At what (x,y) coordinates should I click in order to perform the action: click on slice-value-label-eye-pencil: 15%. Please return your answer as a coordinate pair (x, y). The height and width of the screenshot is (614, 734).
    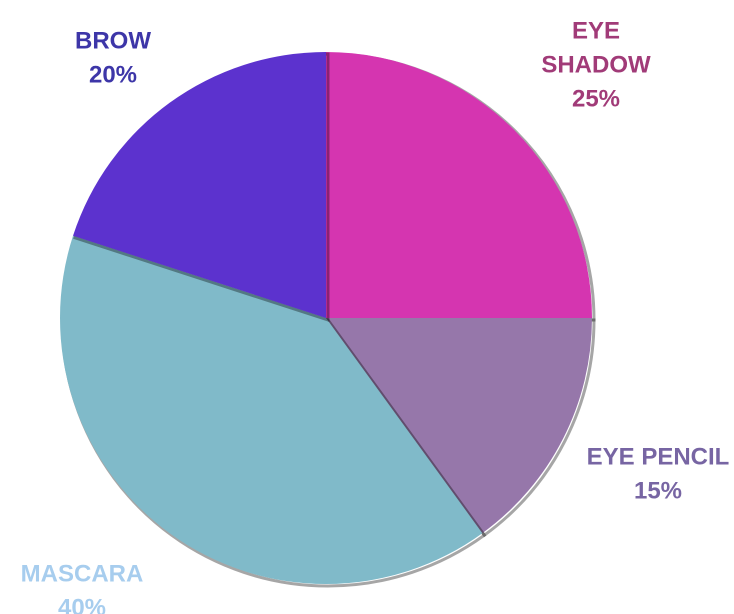
    Looking at the image, I should click on (658, 490).